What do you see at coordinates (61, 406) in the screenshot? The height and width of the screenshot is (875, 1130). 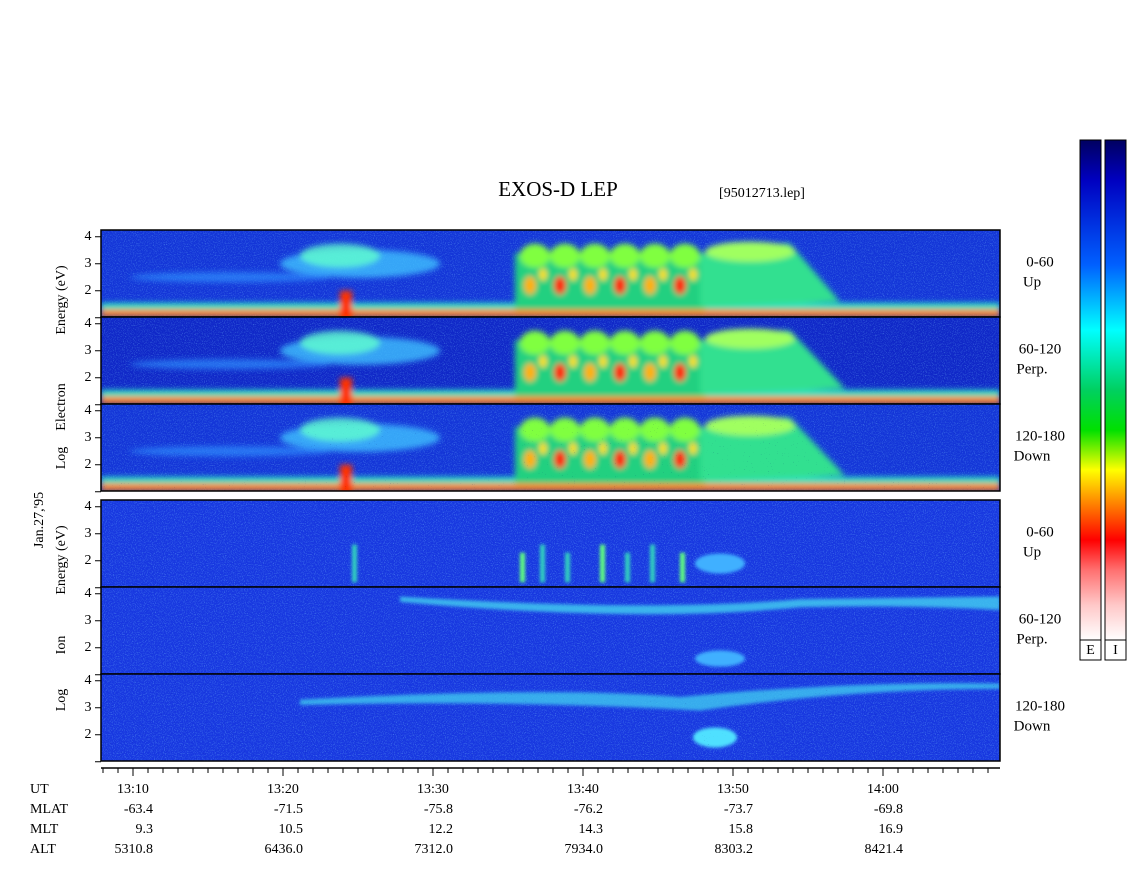 I see `axis-label: Electron` at bounding box center [61, 406].